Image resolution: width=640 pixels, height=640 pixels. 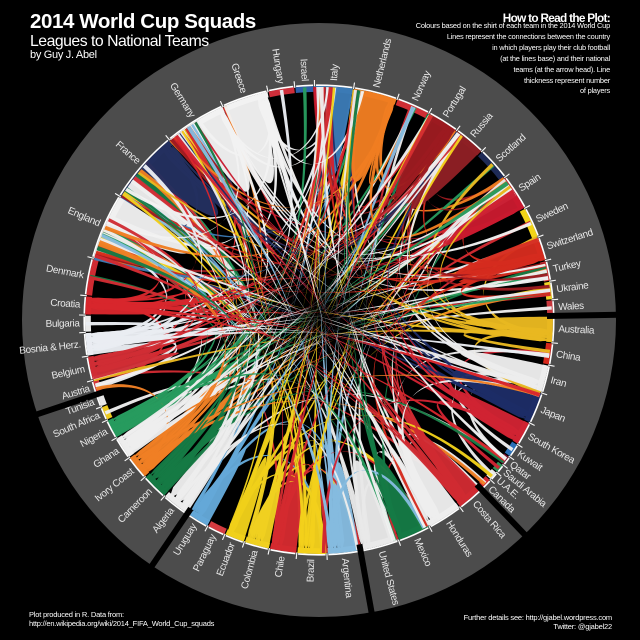 I want to click on svg-text: Bulgaria, so click(x=63, y=324).